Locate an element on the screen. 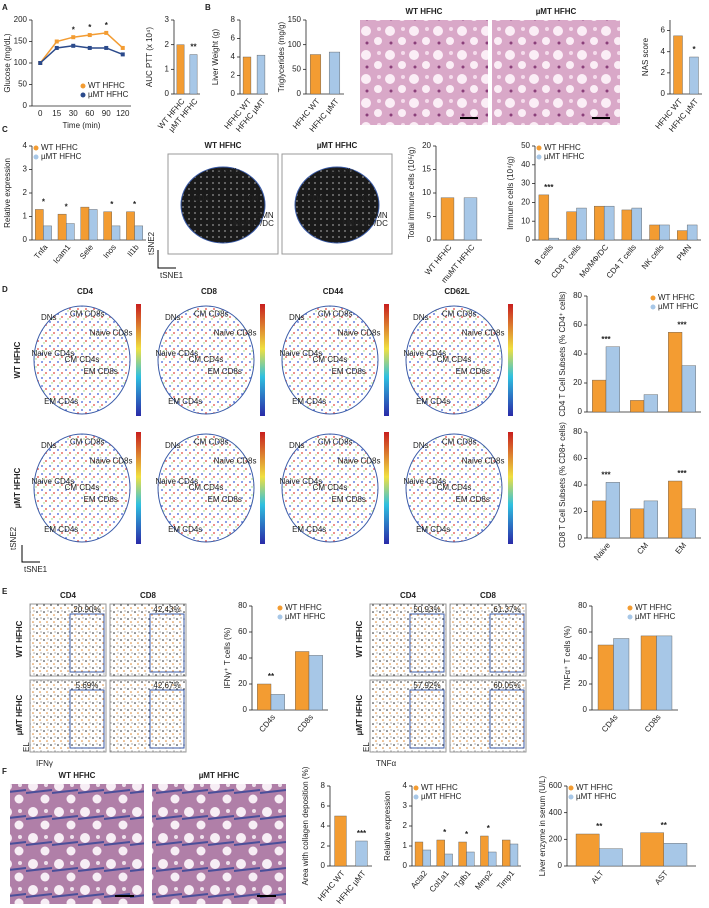 The image size is (709, 908). tsne-label: CD8 is located at coordinates (250, 198).